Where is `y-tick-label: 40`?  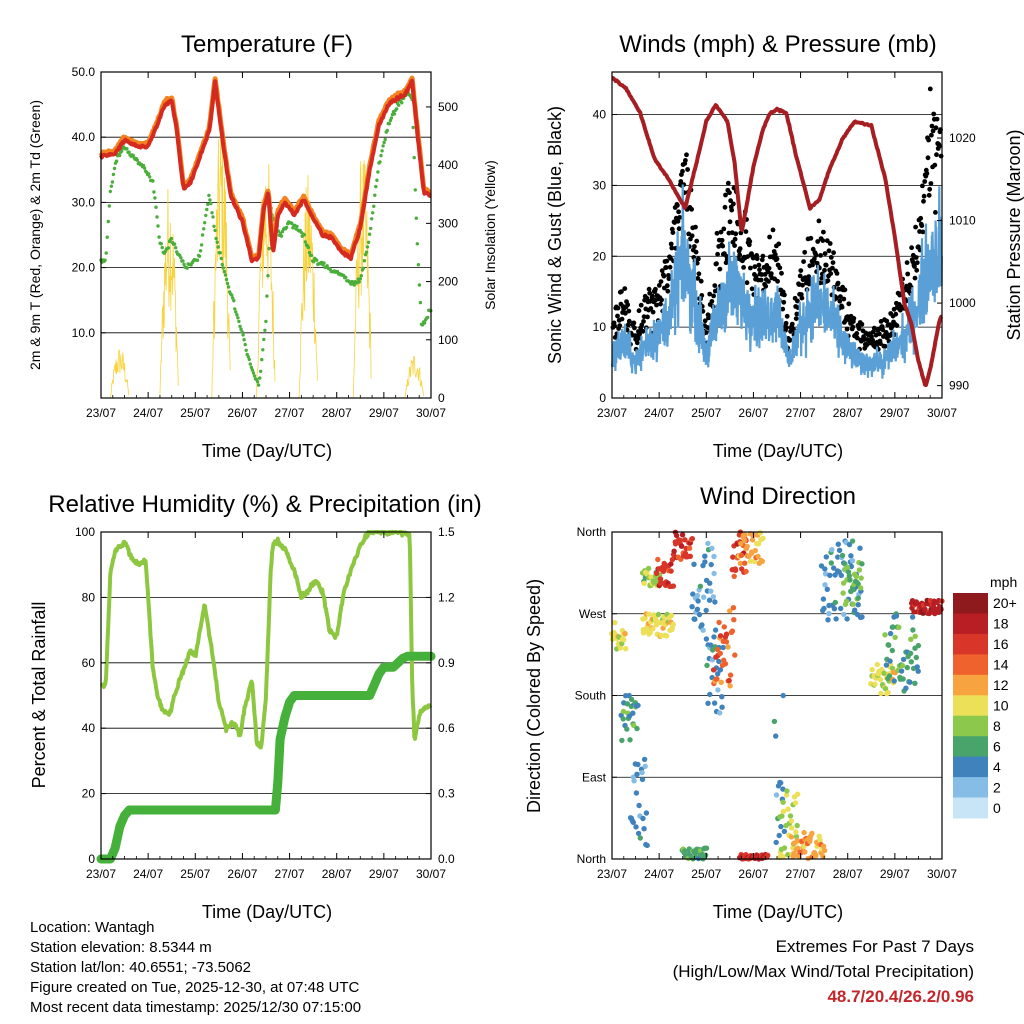 y-tick-label: 40 is located at coordinates (600, 115).